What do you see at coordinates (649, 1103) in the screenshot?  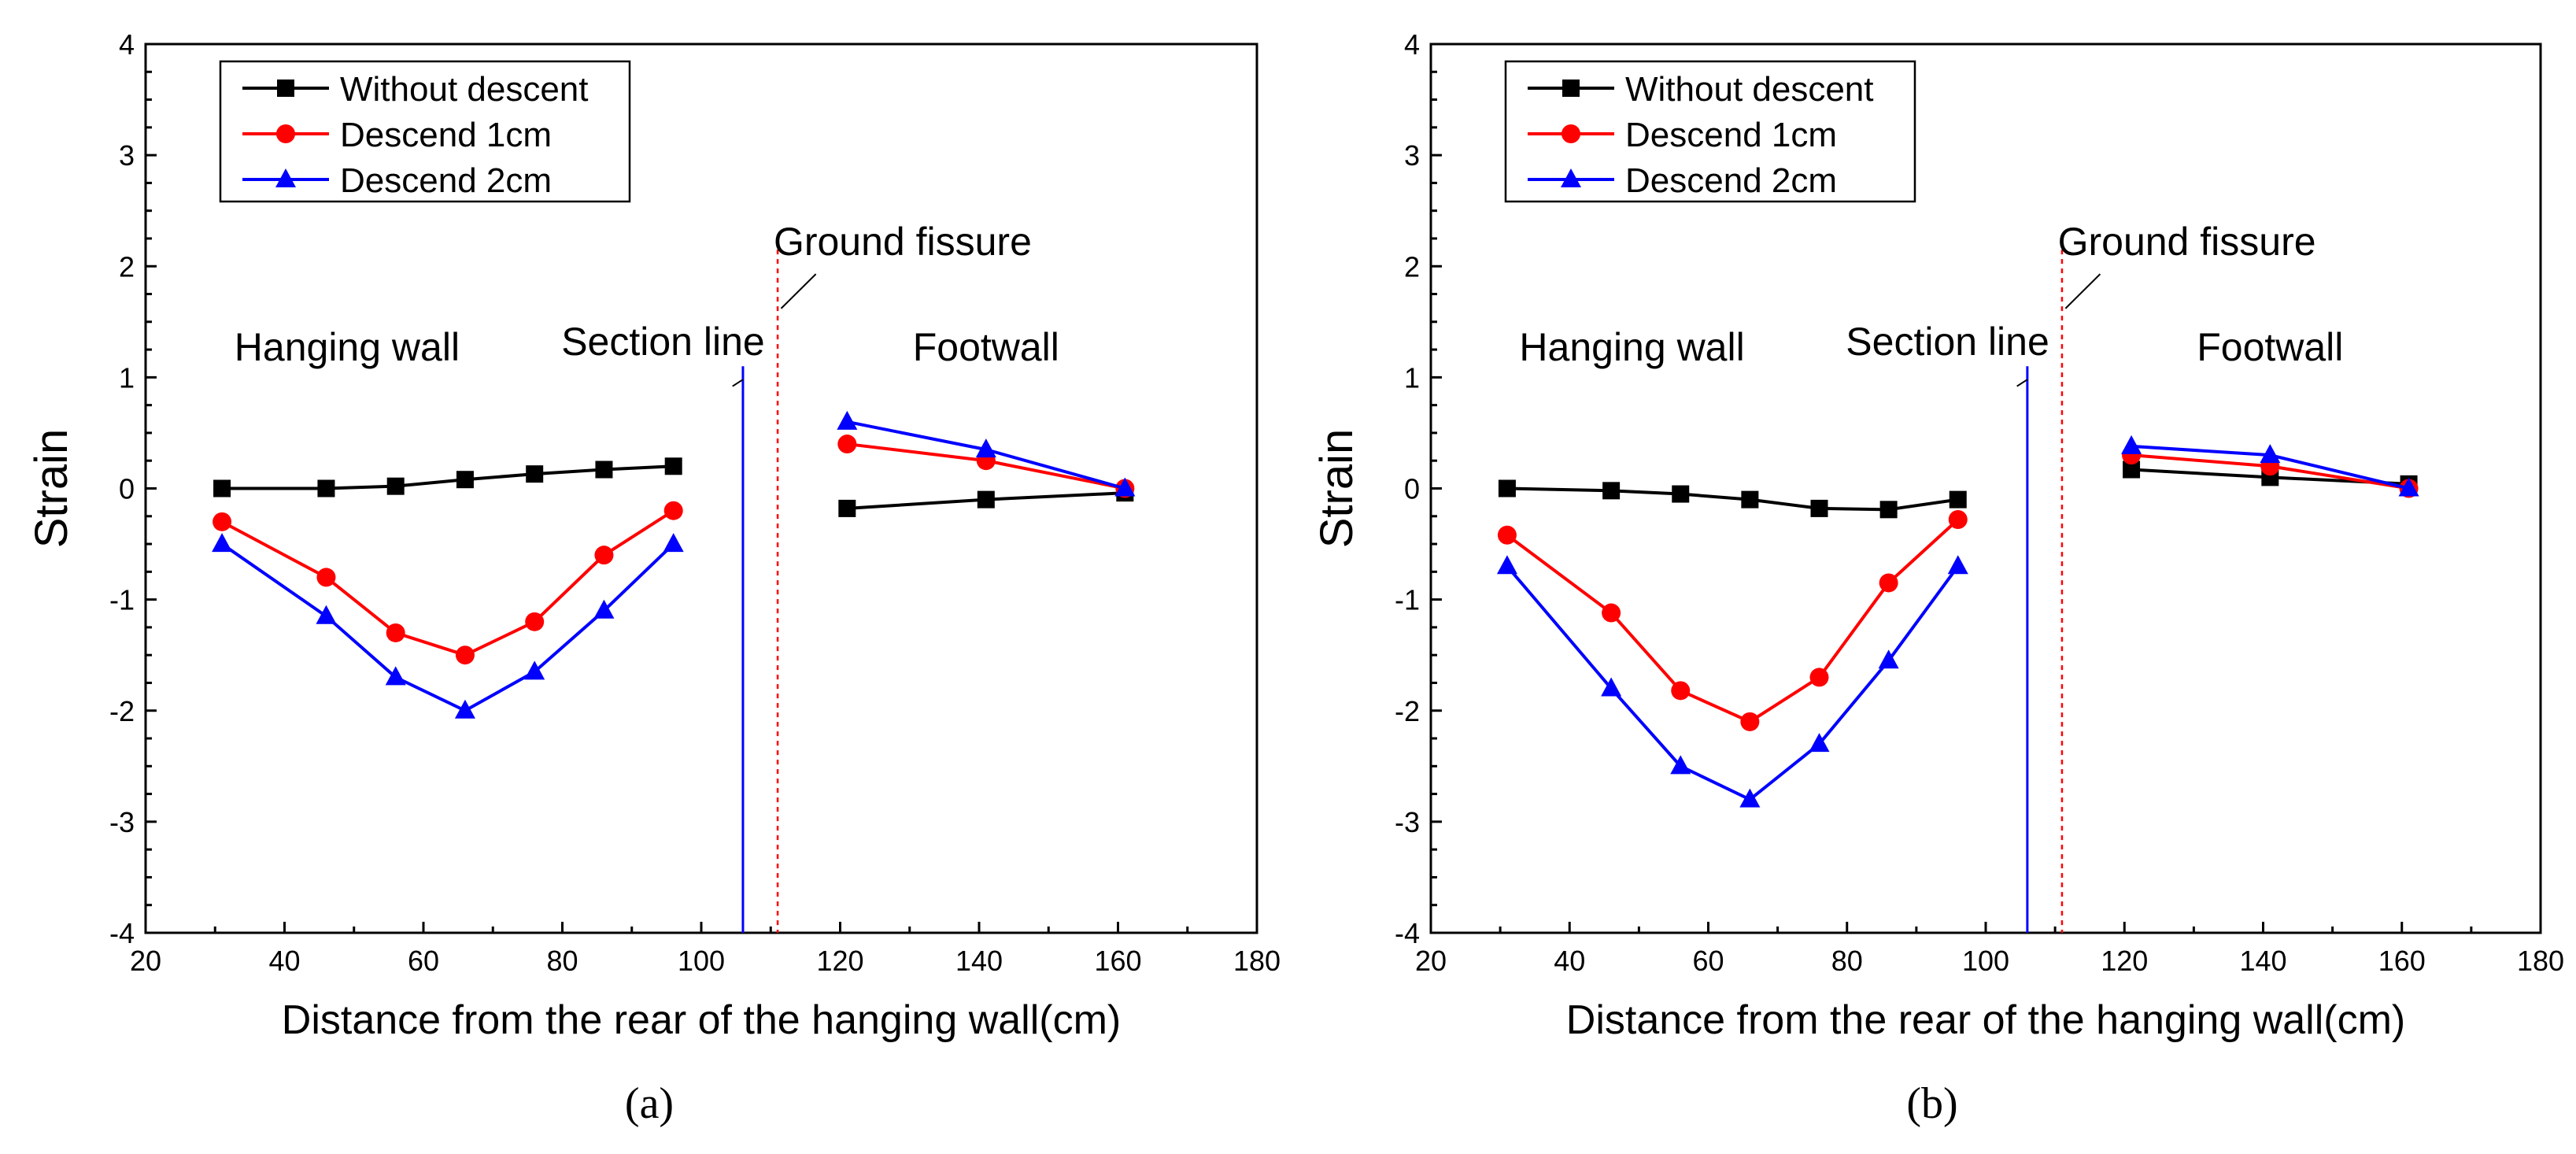 I see `panel-caption: (a)` at bounding box center [649, 1103].